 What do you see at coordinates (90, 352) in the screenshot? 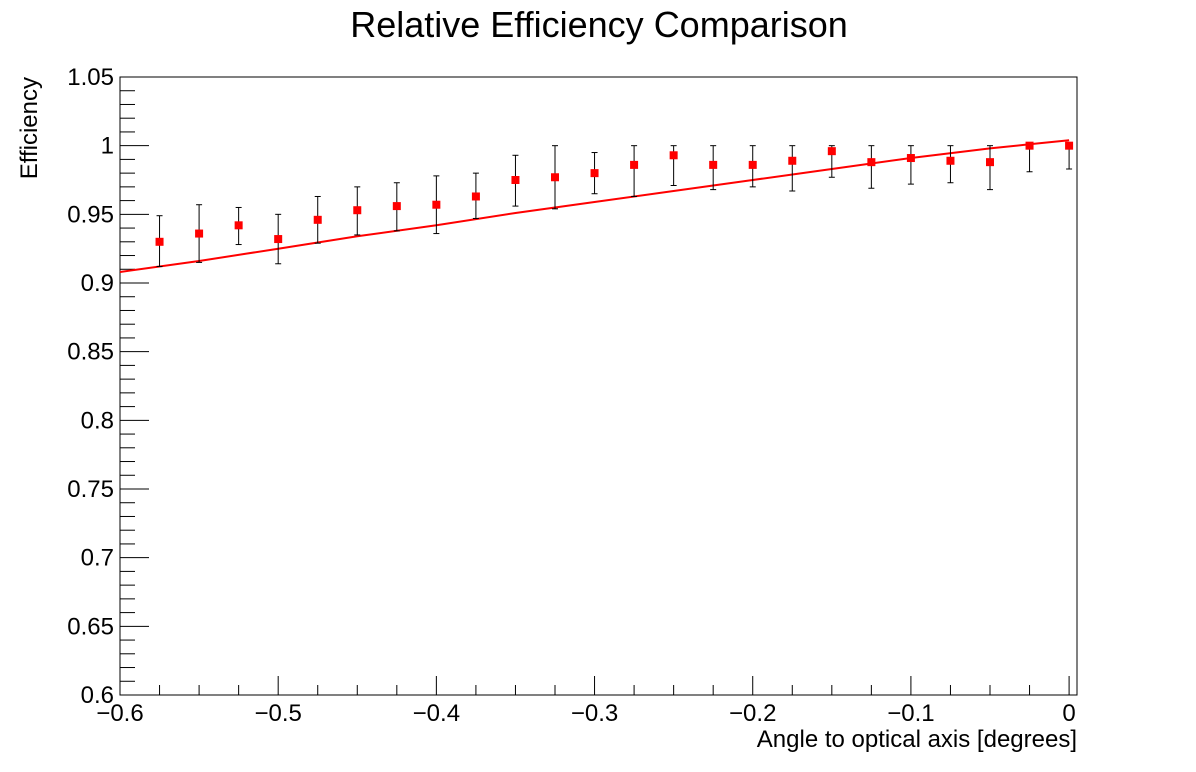
I see `y-tick-label: 0.85` at bounding box center [90, 352].